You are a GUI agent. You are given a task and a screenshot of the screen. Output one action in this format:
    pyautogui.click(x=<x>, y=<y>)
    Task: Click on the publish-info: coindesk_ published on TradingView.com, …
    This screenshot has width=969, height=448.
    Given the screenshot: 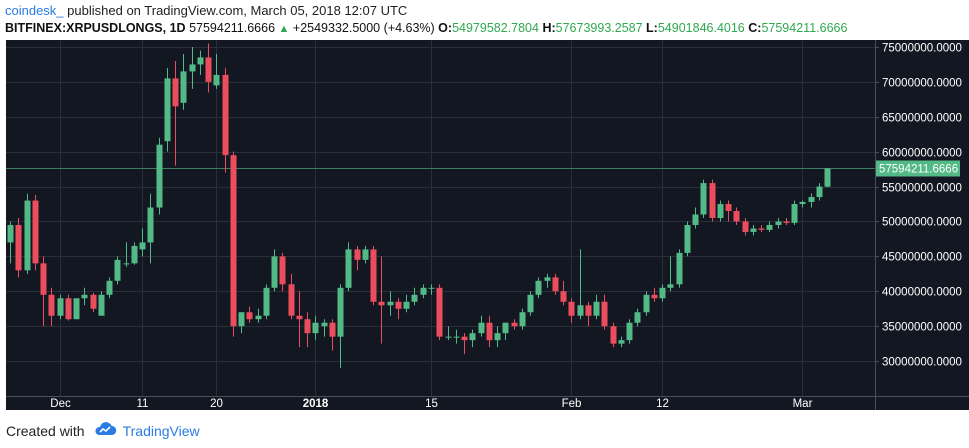 What is the action you would take?
    pyautogui.click(x=206, y=10)
    